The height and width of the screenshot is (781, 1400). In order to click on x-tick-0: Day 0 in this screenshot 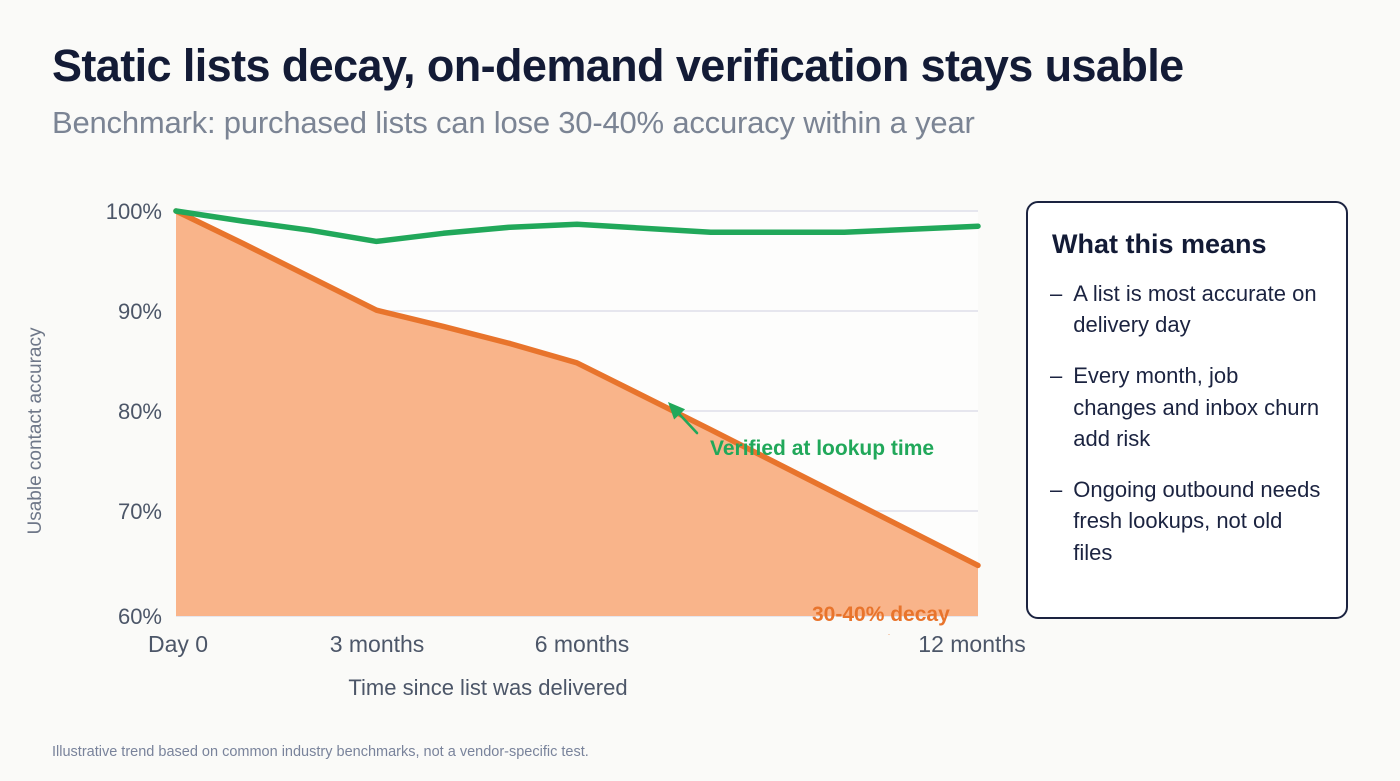, I will do `click(178, 644)`.